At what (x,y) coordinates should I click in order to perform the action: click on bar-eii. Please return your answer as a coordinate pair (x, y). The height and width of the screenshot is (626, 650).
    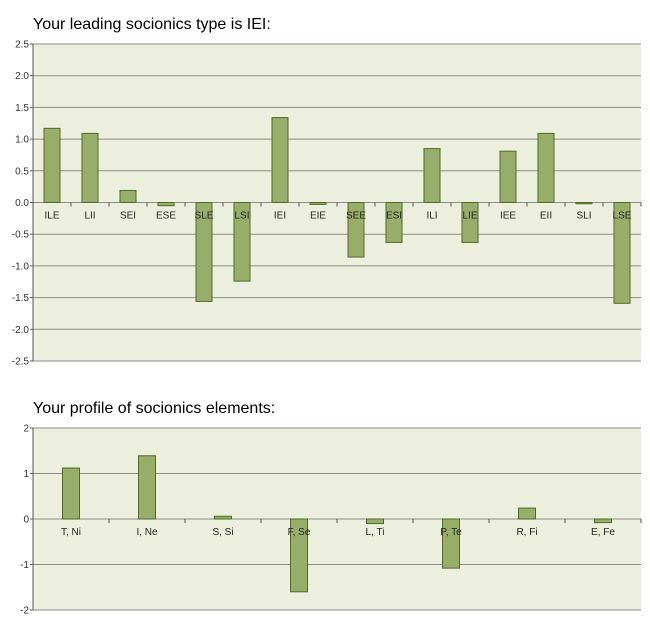
    Looking at the image, I should click on (546, 167).